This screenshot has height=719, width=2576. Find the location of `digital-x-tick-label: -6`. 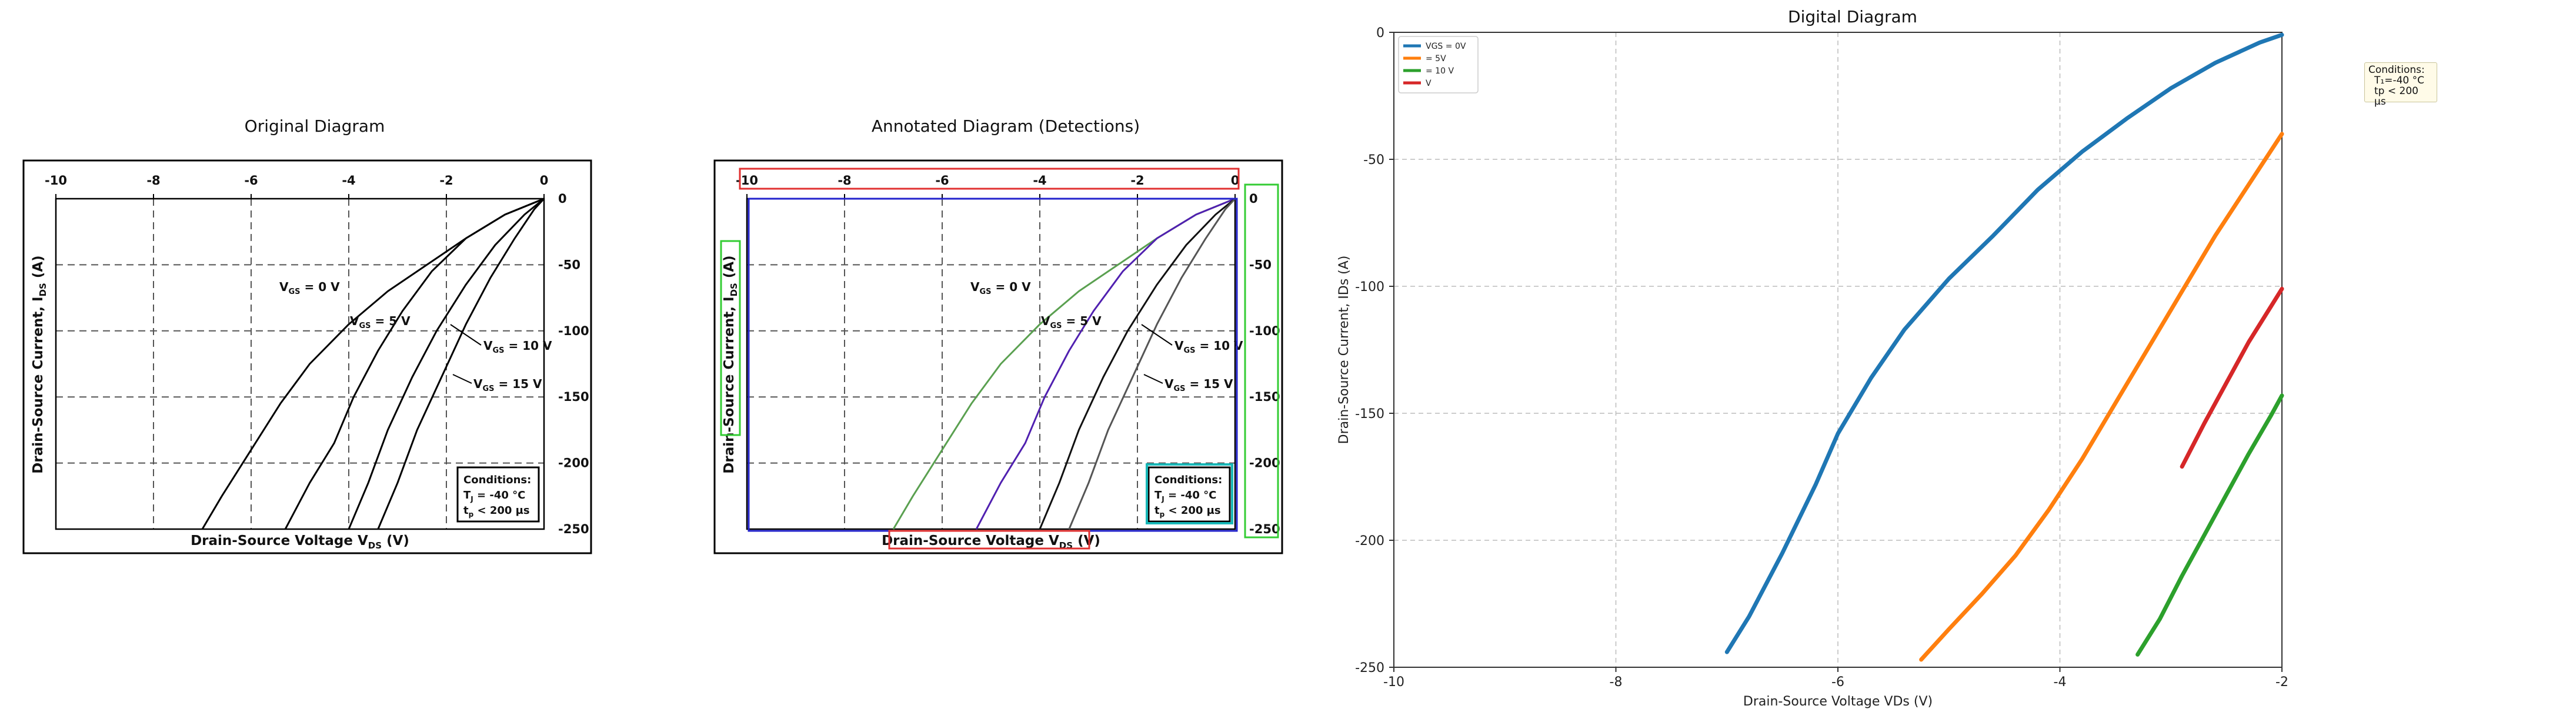

digital-x-tick-label: -6 is located at coordinates (1837, 682).